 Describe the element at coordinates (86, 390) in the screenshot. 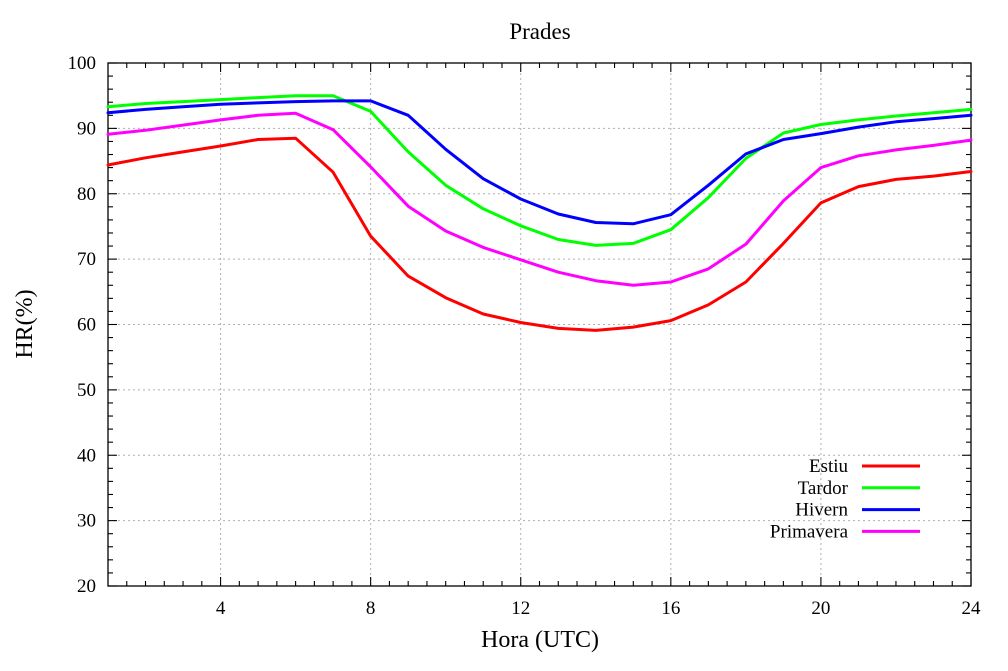

I see `y-tick-label: 50` at that location.